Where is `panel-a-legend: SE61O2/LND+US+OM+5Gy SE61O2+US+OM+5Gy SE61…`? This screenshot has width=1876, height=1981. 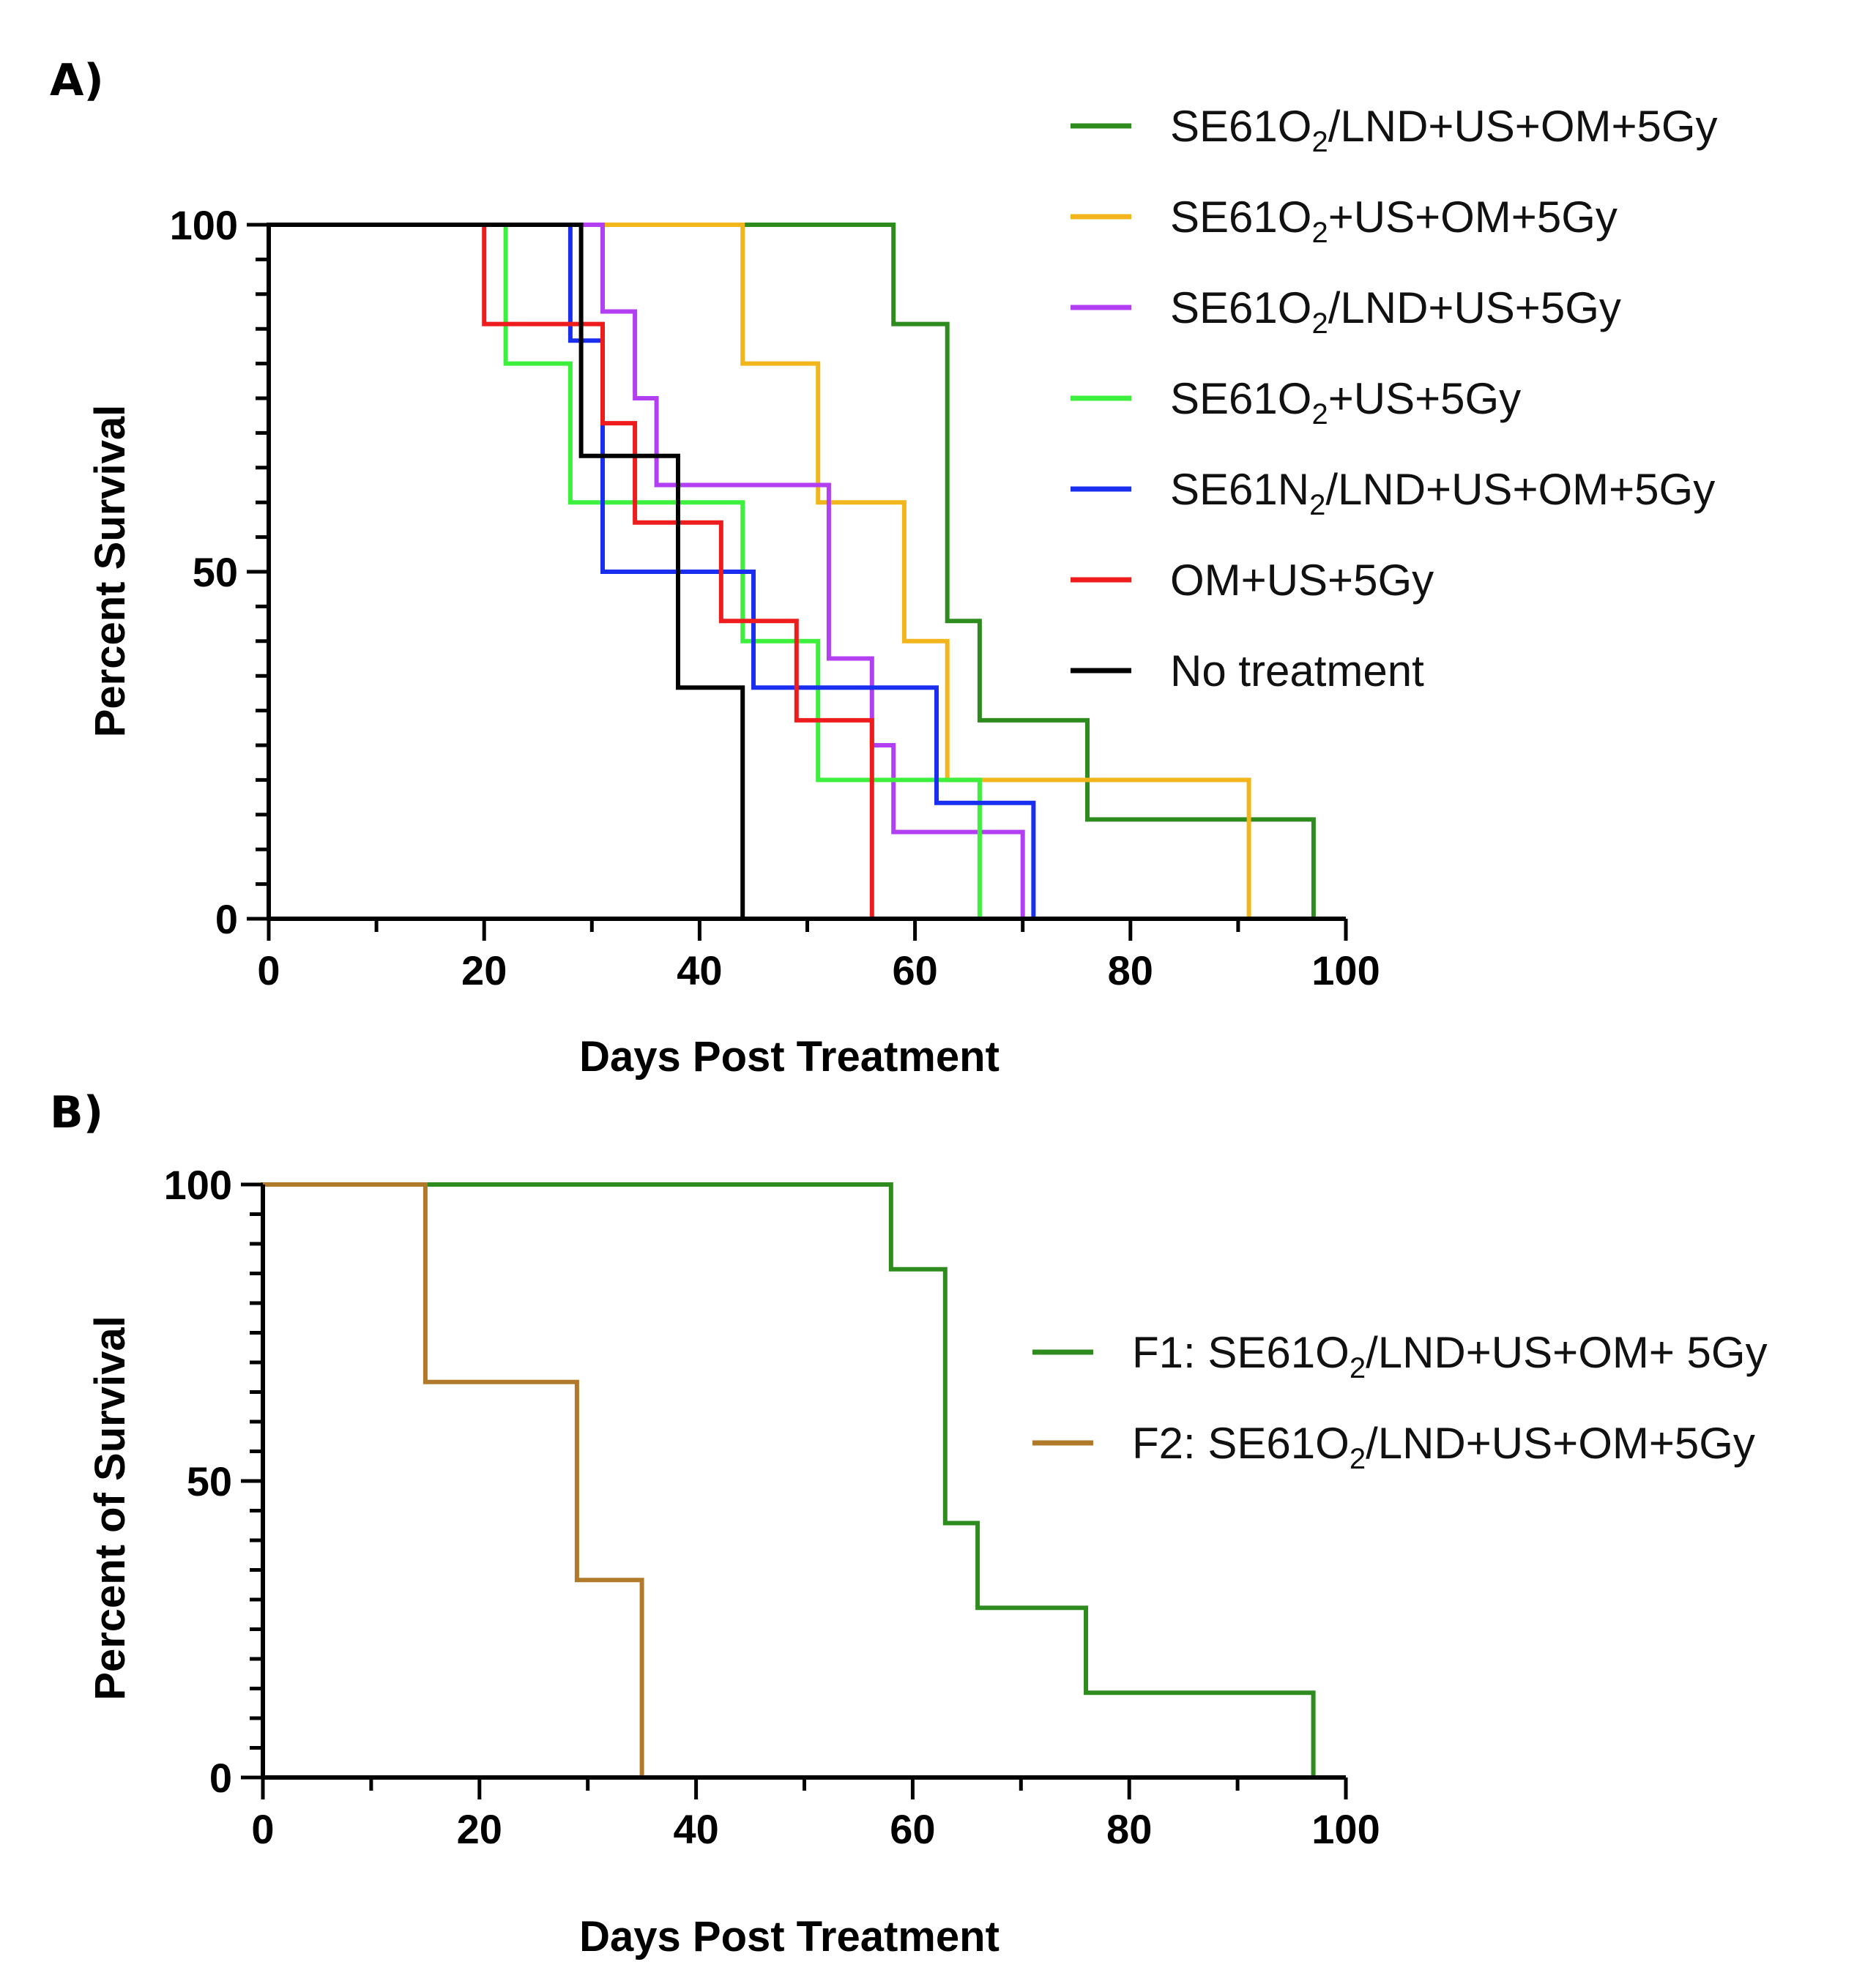
panel-a-legend: SE61O2/LND+US+OM+5Gy SE61O2+US+OM+5Gy SE61… is located at coordinates (1395, 398).